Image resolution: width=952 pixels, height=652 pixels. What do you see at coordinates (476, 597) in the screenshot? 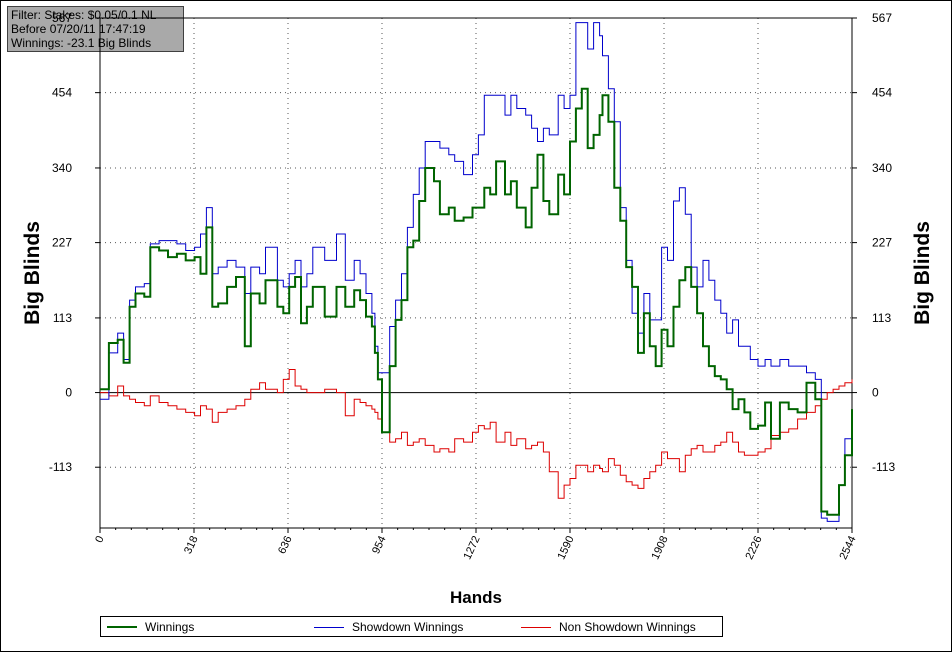
I see `x-axis-label: Hands` at bounding box center [476, 597].